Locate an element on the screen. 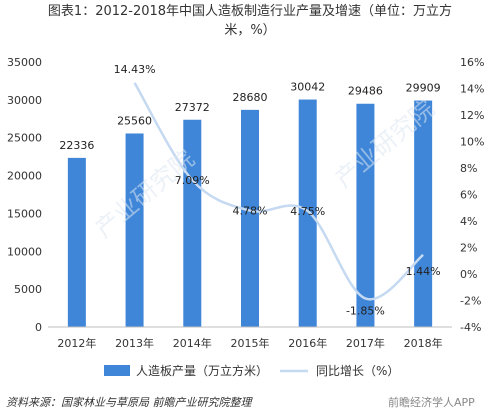 The width and height of the screenshot is (500, 420). y-right-tick-label: -4% is located at coordinates (470, 327).